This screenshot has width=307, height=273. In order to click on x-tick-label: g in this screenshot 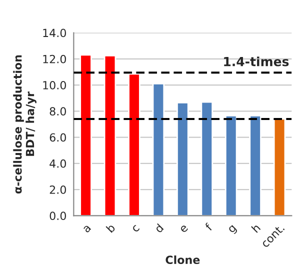, I will do `click(233, 229)`.